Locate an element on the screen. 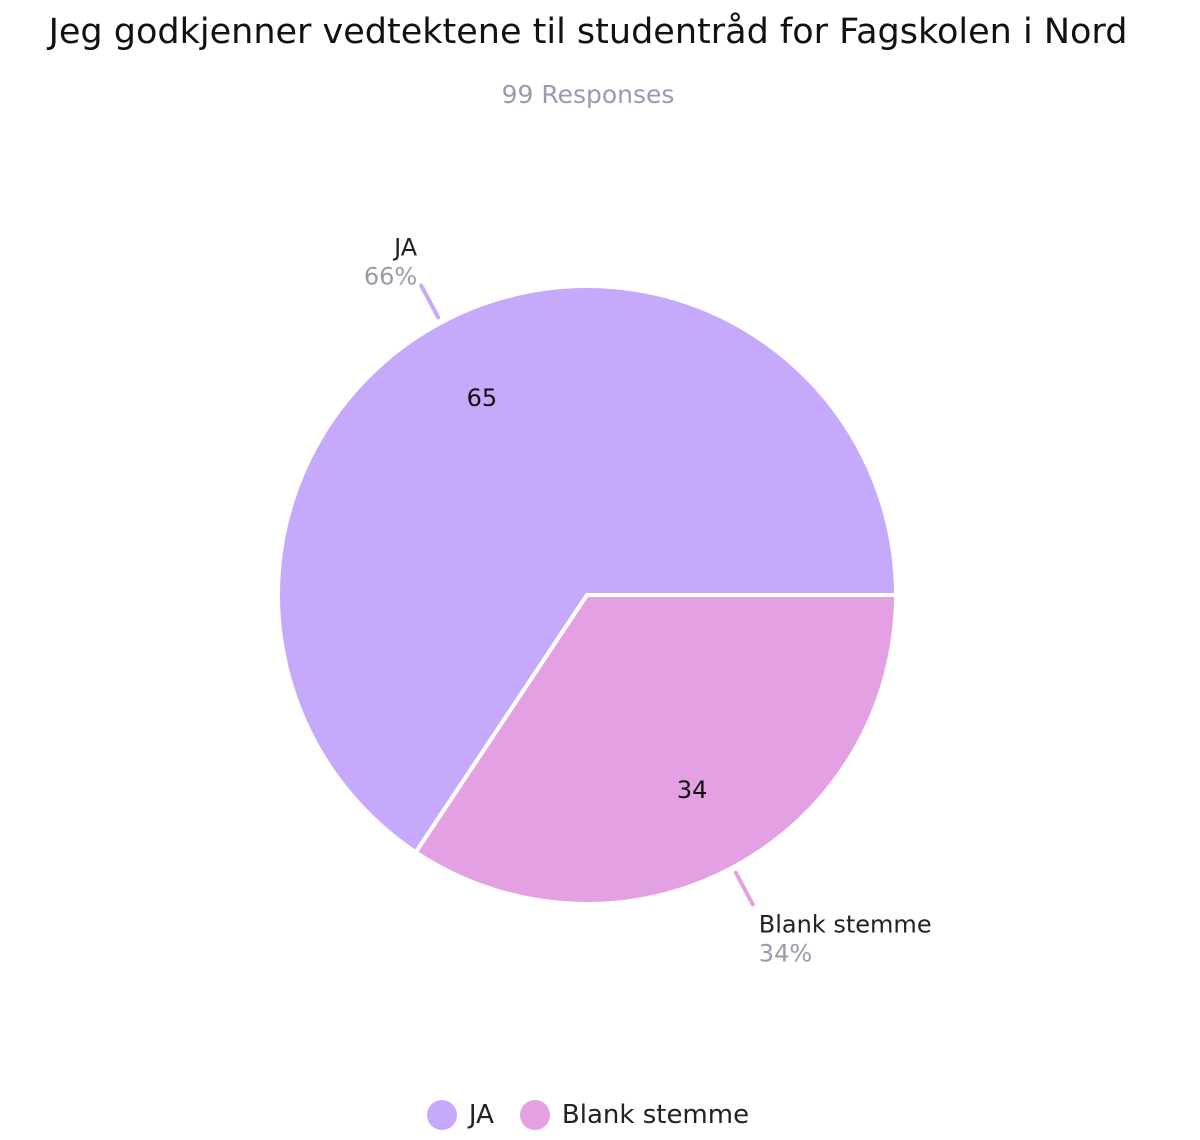 This screenshot has height=1140, width=1200. percent-label-ja: 66% is located at coordinates (390, 277).